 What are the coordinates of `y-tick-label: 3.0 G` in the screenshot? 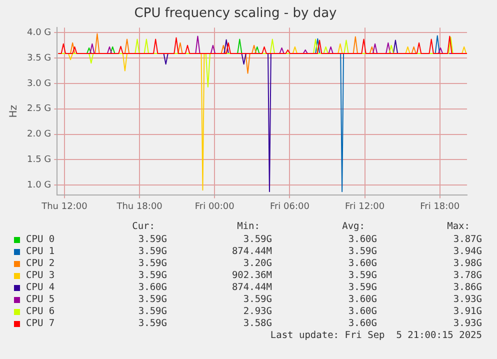 It's located at (39, 83).